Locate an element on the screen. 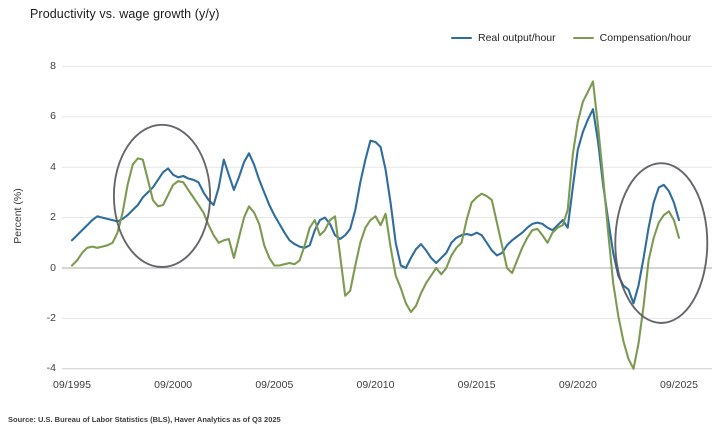 The height and width of the screenshot is (442, 727). legend-item-real-output-hour: Real output/hour is located at coordinates (503, 38).